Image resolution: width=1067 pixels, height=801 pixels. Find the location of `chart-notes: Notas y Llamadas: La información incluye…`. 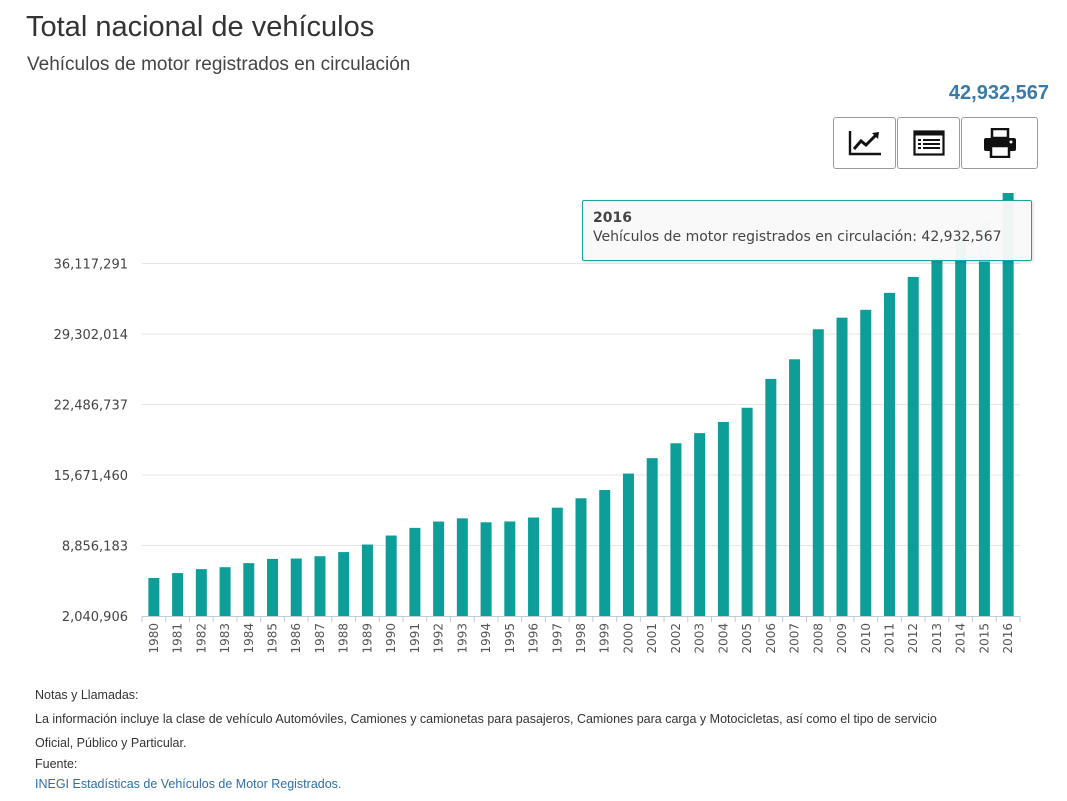

chart-notes: Notas y Llamadas: La información incluye… is located at coordinates (486, 739).